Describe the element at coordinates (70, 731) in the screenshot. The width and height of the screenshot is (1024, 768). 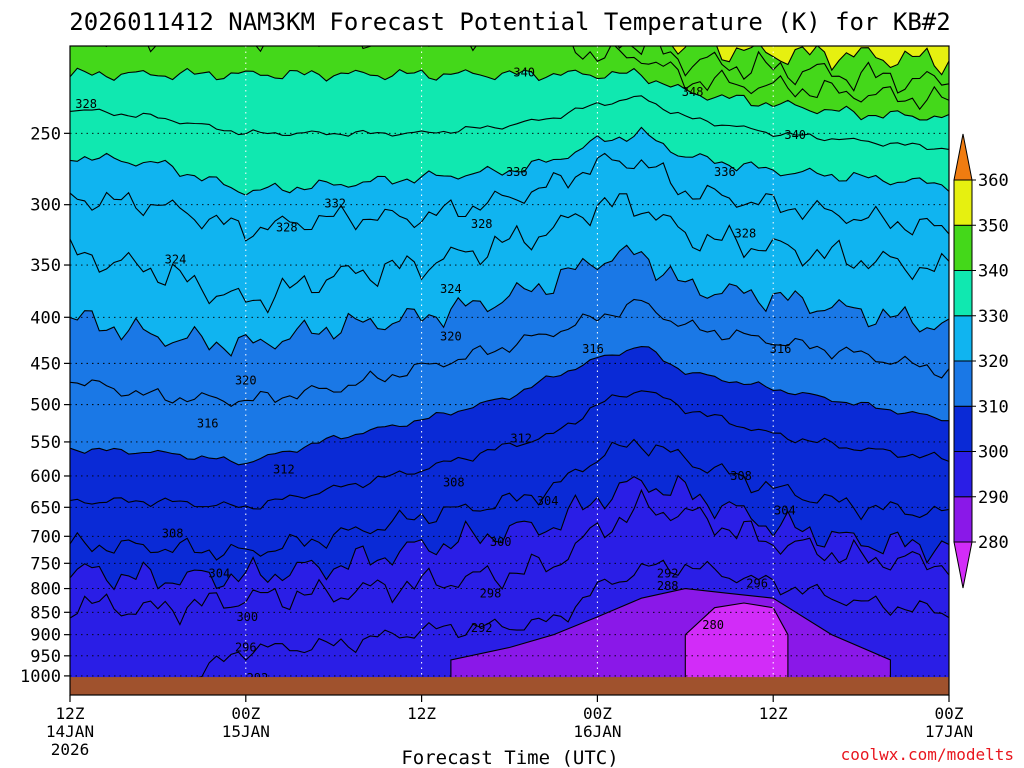
I see `x-tick-date: 14JAN` at that location.